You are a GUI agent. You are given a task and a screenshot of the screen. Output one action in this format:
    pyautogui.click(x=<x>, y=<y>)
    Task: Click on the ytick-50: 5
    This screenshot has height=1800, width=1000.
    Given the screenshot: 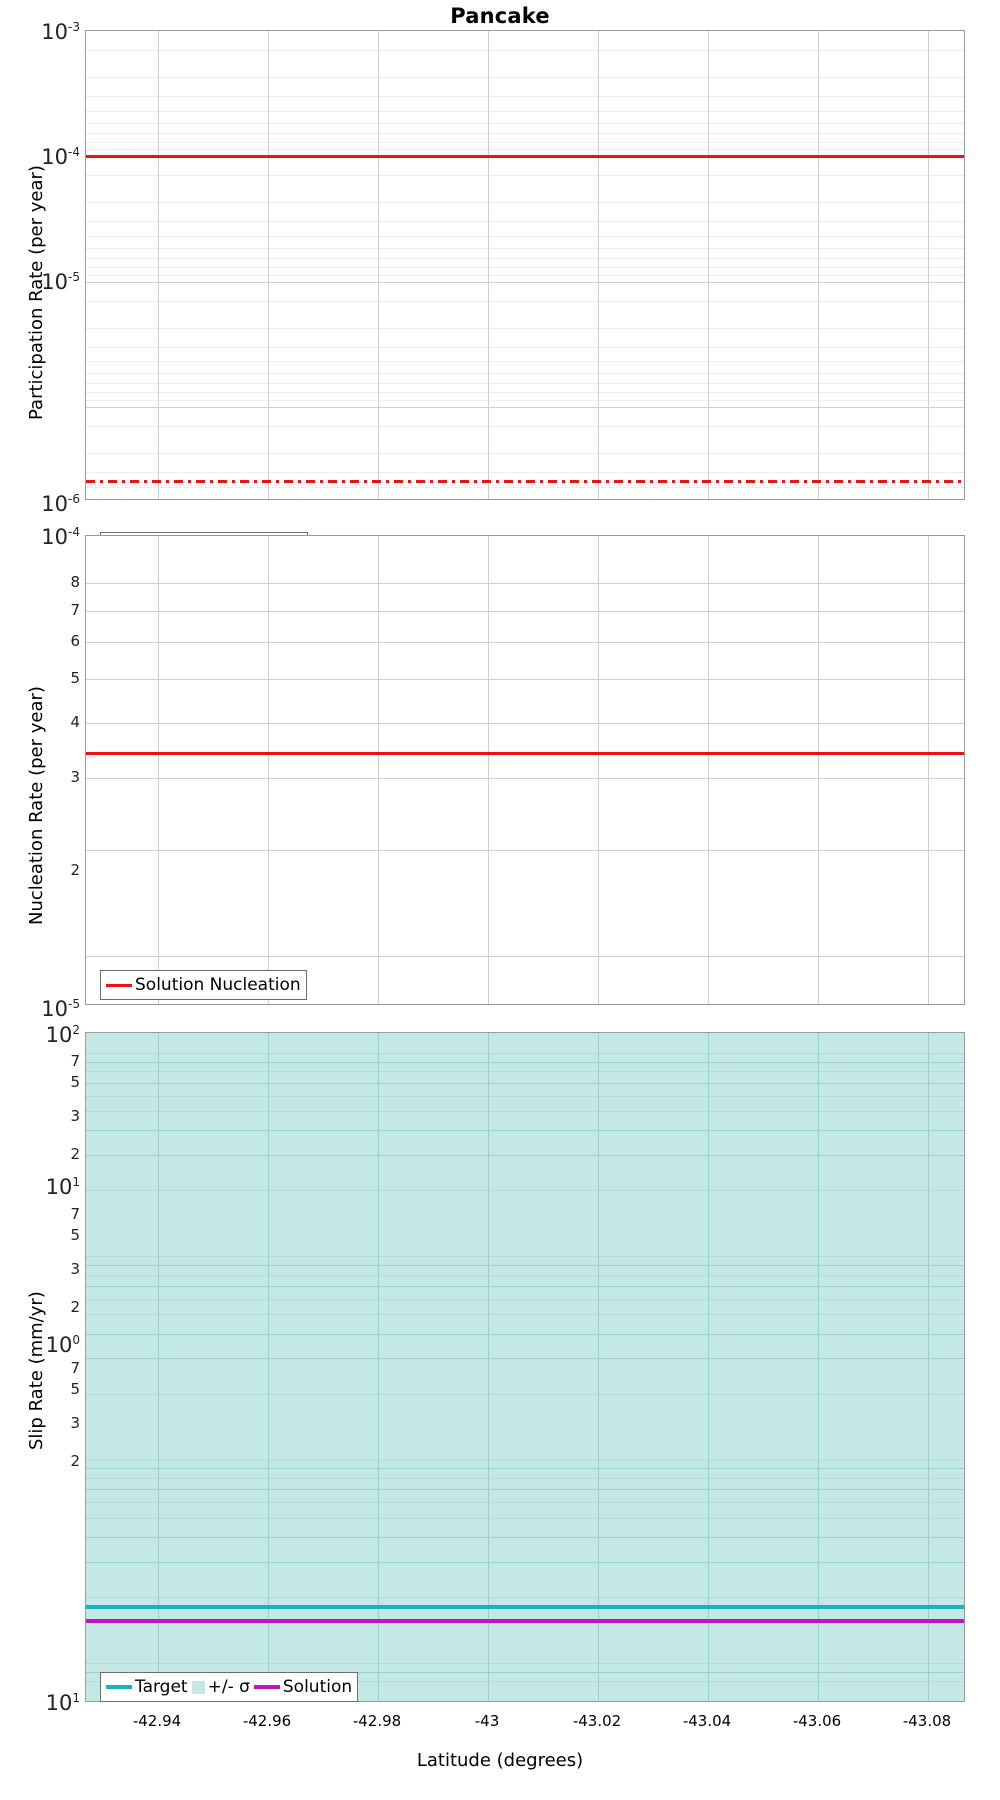 What is the action you would take?
    pyautogui.click(x=75, y=1082)
    